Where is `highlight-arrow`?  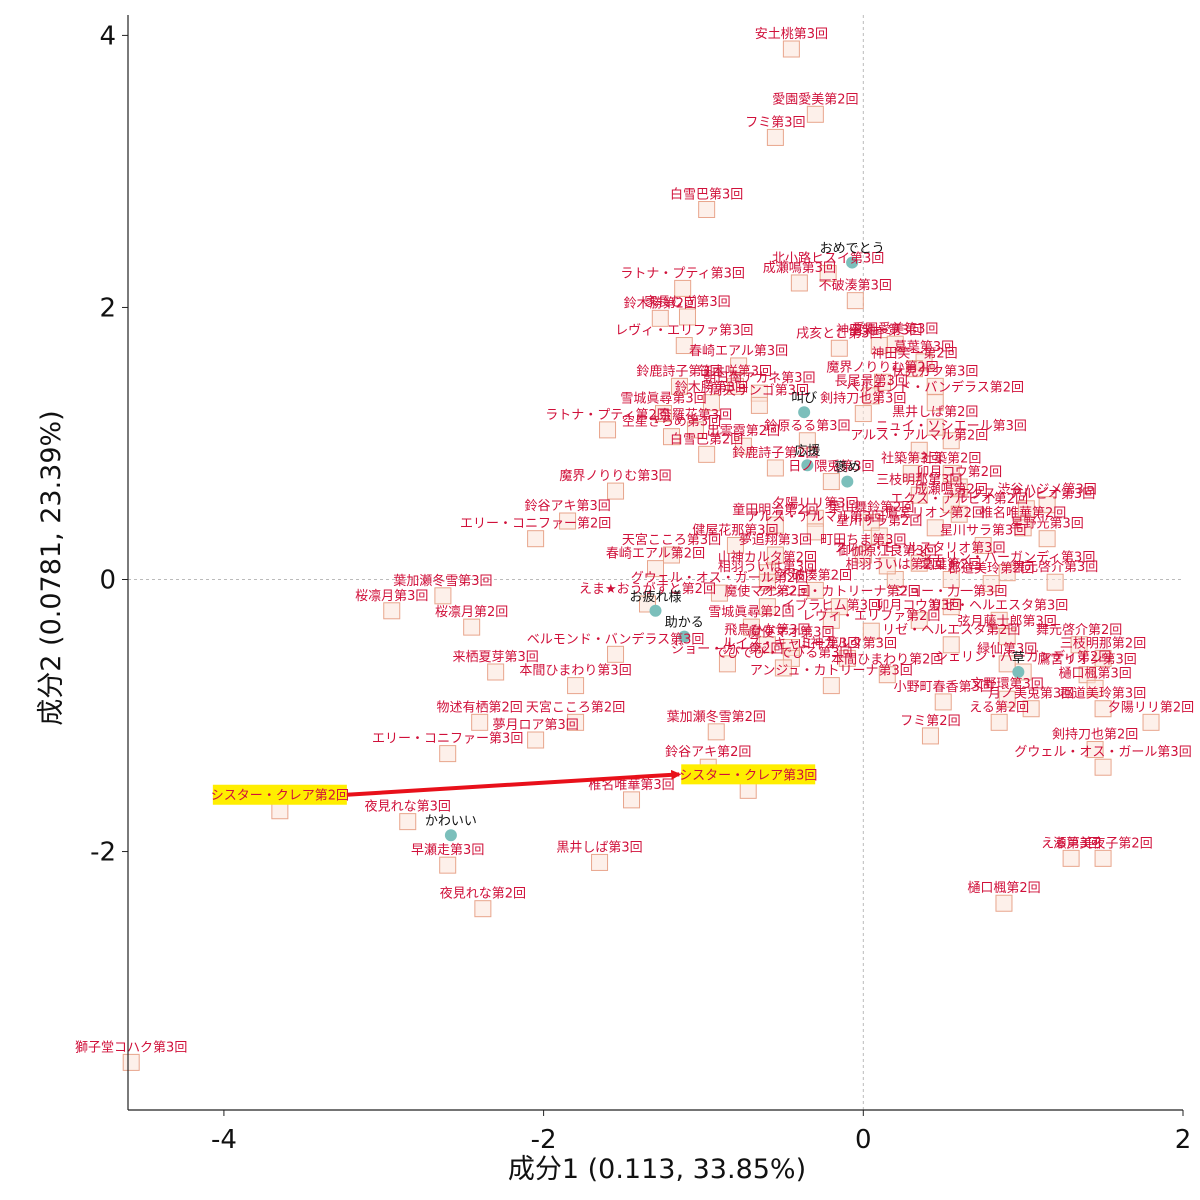 highlight-arrow is located at coordinates (514, 783).